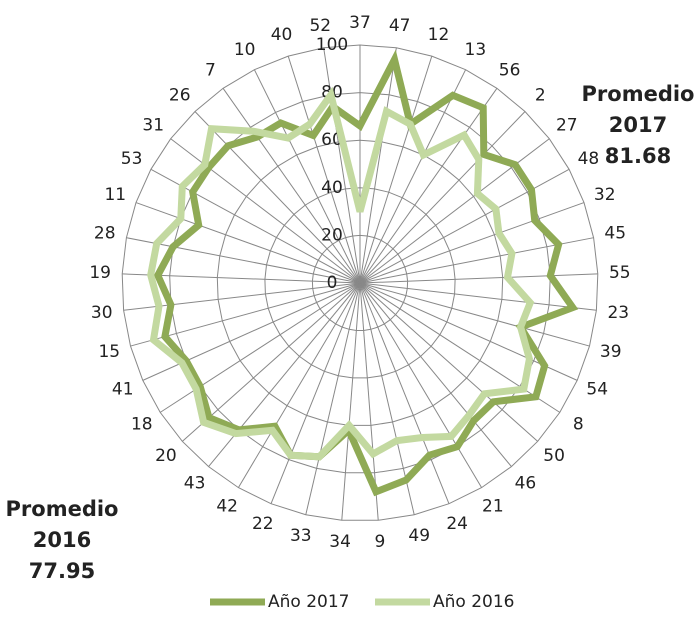  I want to click on category-label: 37, so click(360, 23).